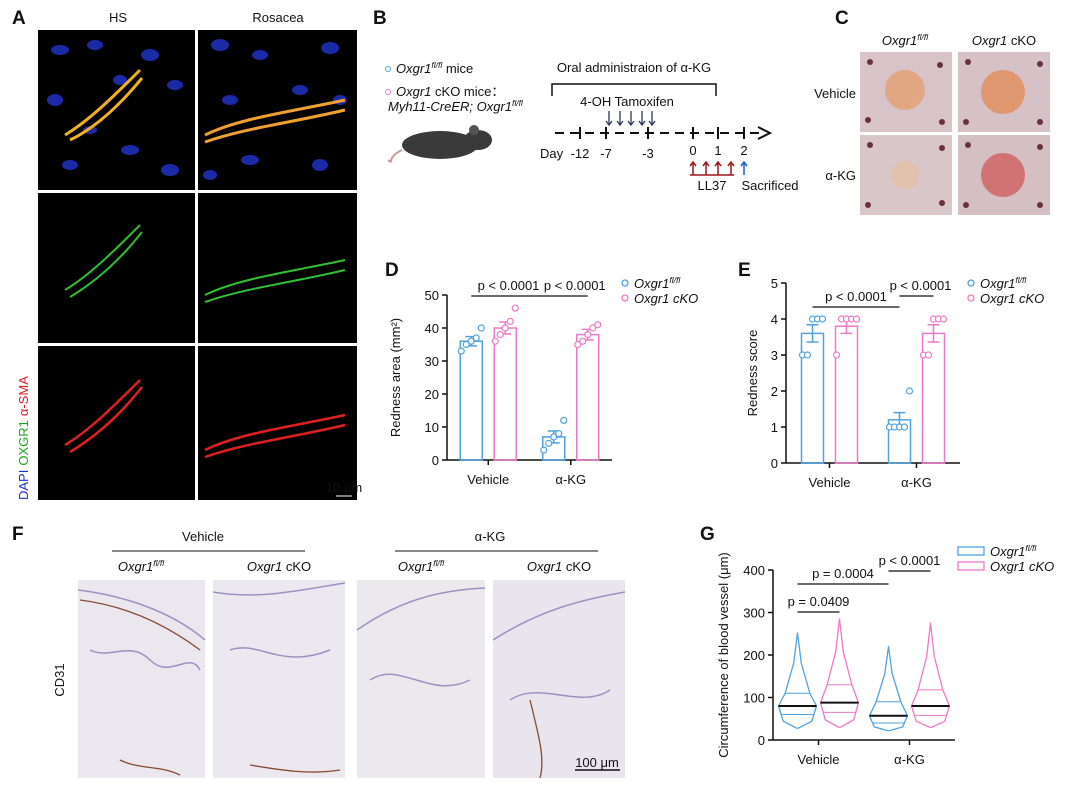  I want to click on bracket, so click(634, 89).